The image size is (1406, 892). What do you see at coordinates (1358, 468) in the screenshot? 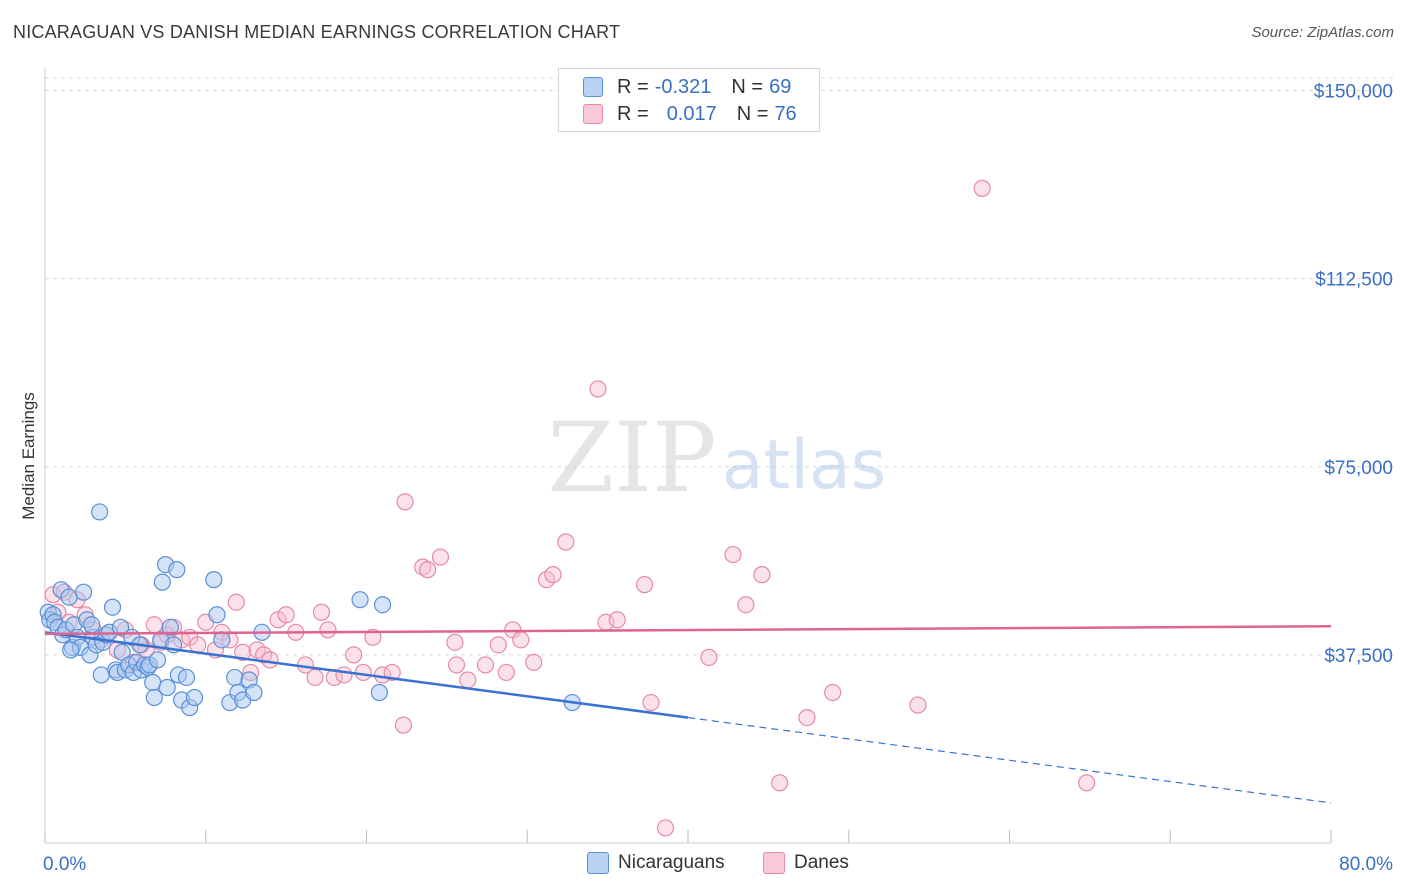
I see `y-tick-label: $75,000` at bounding box center [1358, 468].